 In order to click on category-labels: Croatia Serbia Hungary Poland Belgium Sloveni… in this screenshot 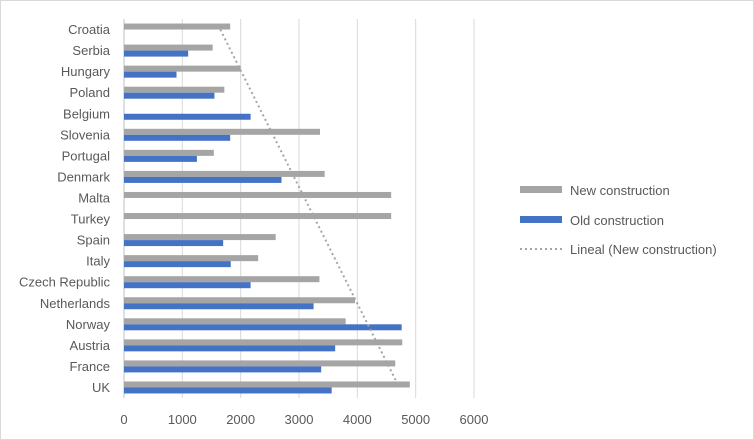, I will do `click(65, 208)`.